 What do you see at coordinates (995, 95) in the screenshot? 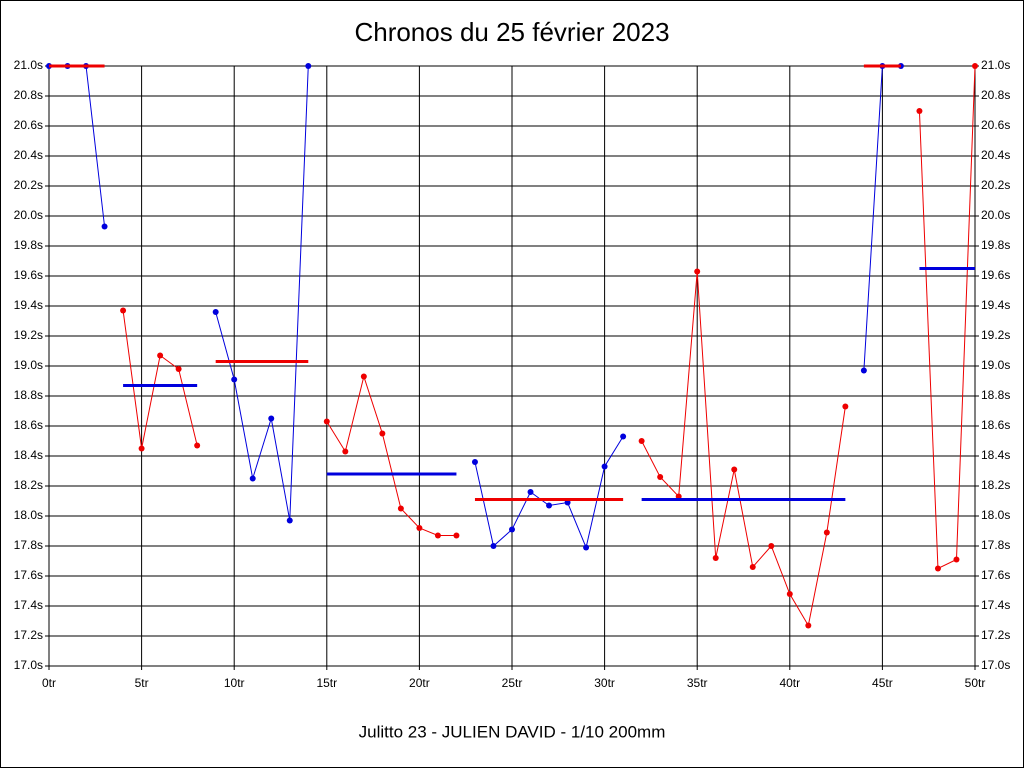
I see `y-tick-label-right: 20.8s` at bounding box center [995, 95].